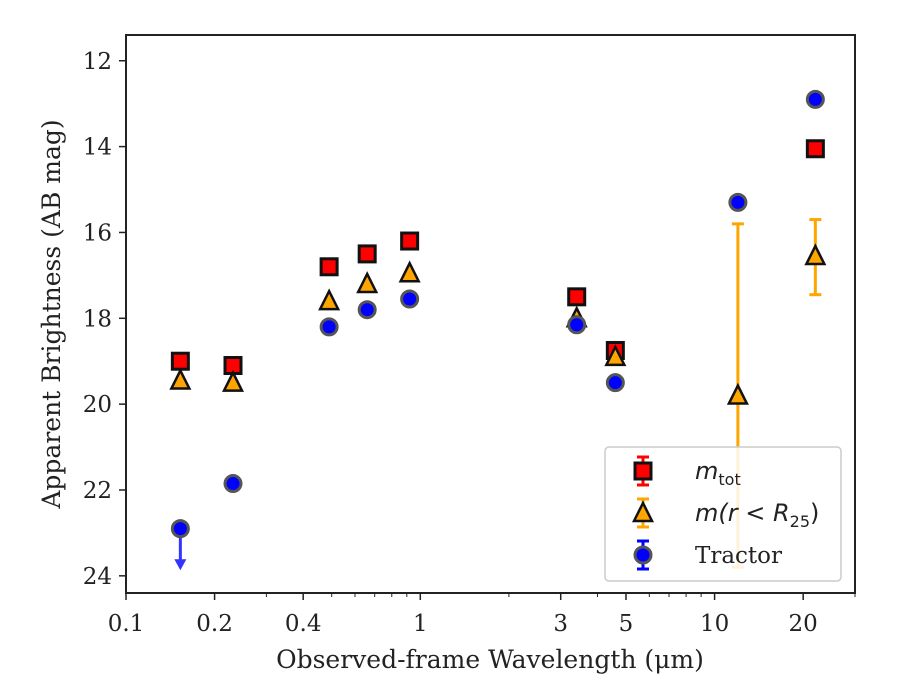  Describe the element at coordinates (814, 513) in the screenshot. I see `legend-suffix: )` at that location.